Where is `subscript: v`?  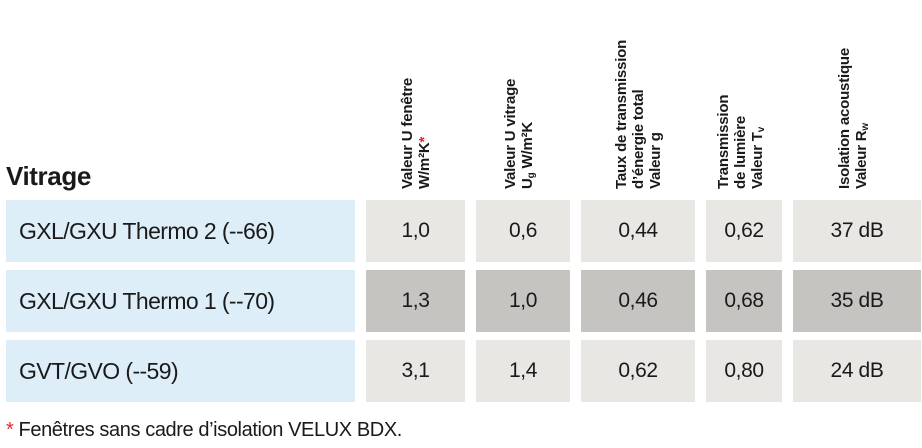
subscript: v is located at coordinates (761, 129).